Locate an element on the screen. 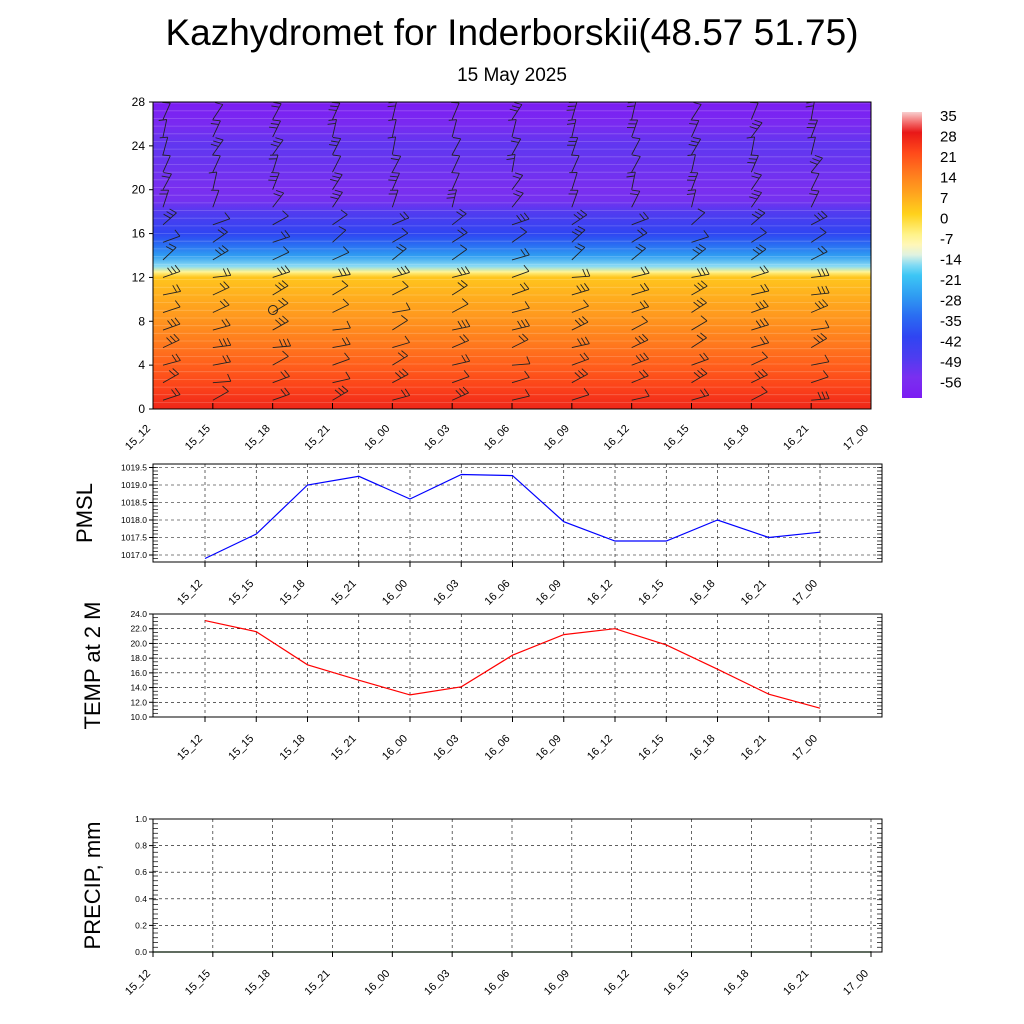  colorbar-label: 28 is located at coordinates (948, 137).